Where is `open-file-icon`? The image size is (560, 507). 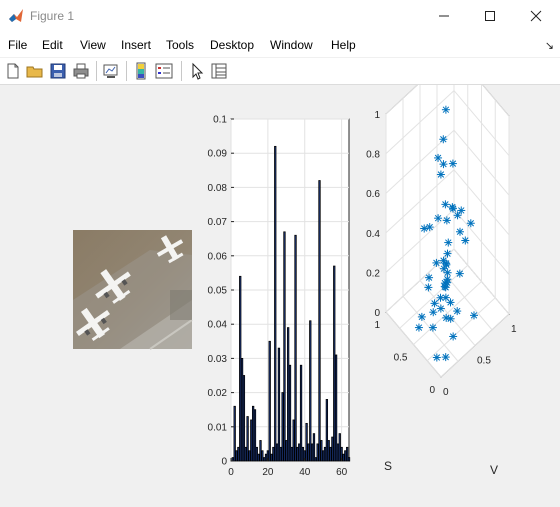
open-file-icon is located at coordinates (35, 71).